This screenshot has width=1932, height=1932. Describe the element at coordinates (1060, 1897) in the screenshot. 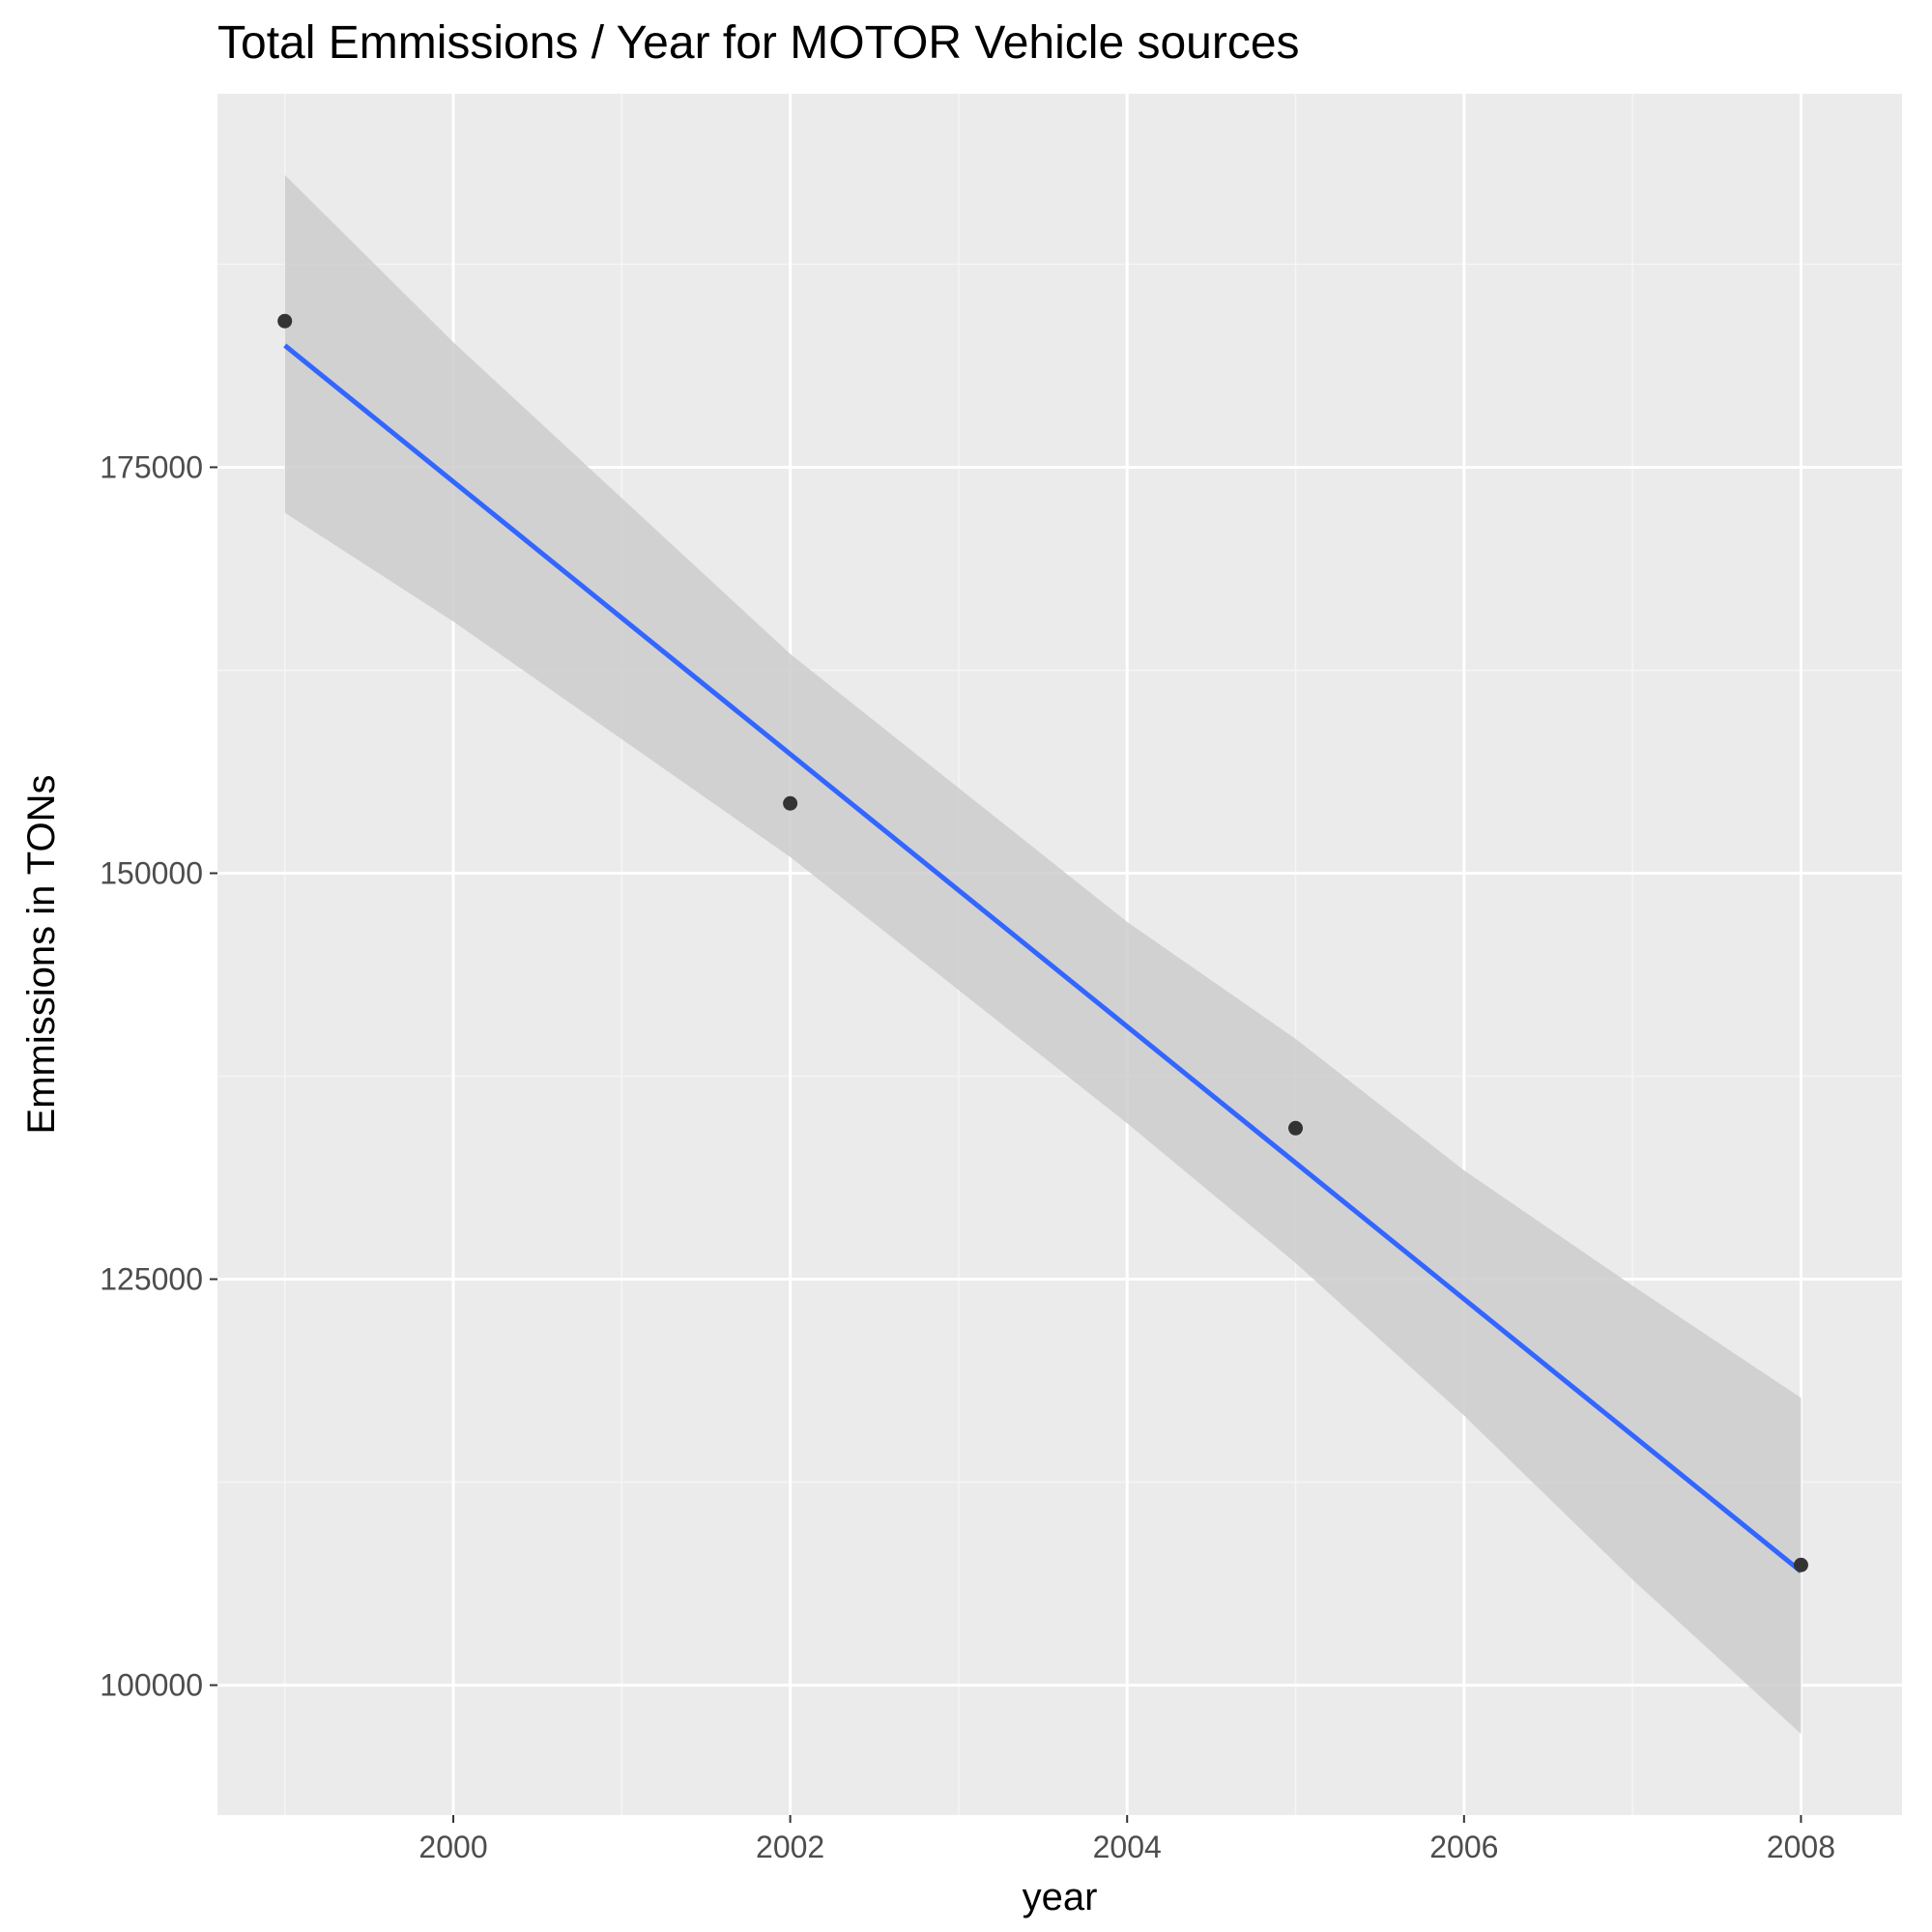

I see `x-axis-title: year` at that location.